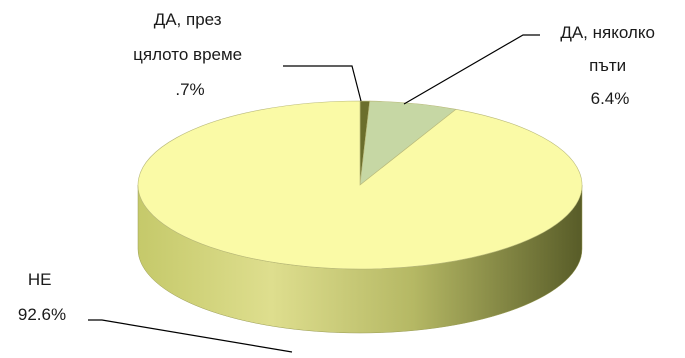 This screenshot has height=358, width=685. I want to click on label-yes-all-time: ДА, през цялото време .7%, so click(190, 54).